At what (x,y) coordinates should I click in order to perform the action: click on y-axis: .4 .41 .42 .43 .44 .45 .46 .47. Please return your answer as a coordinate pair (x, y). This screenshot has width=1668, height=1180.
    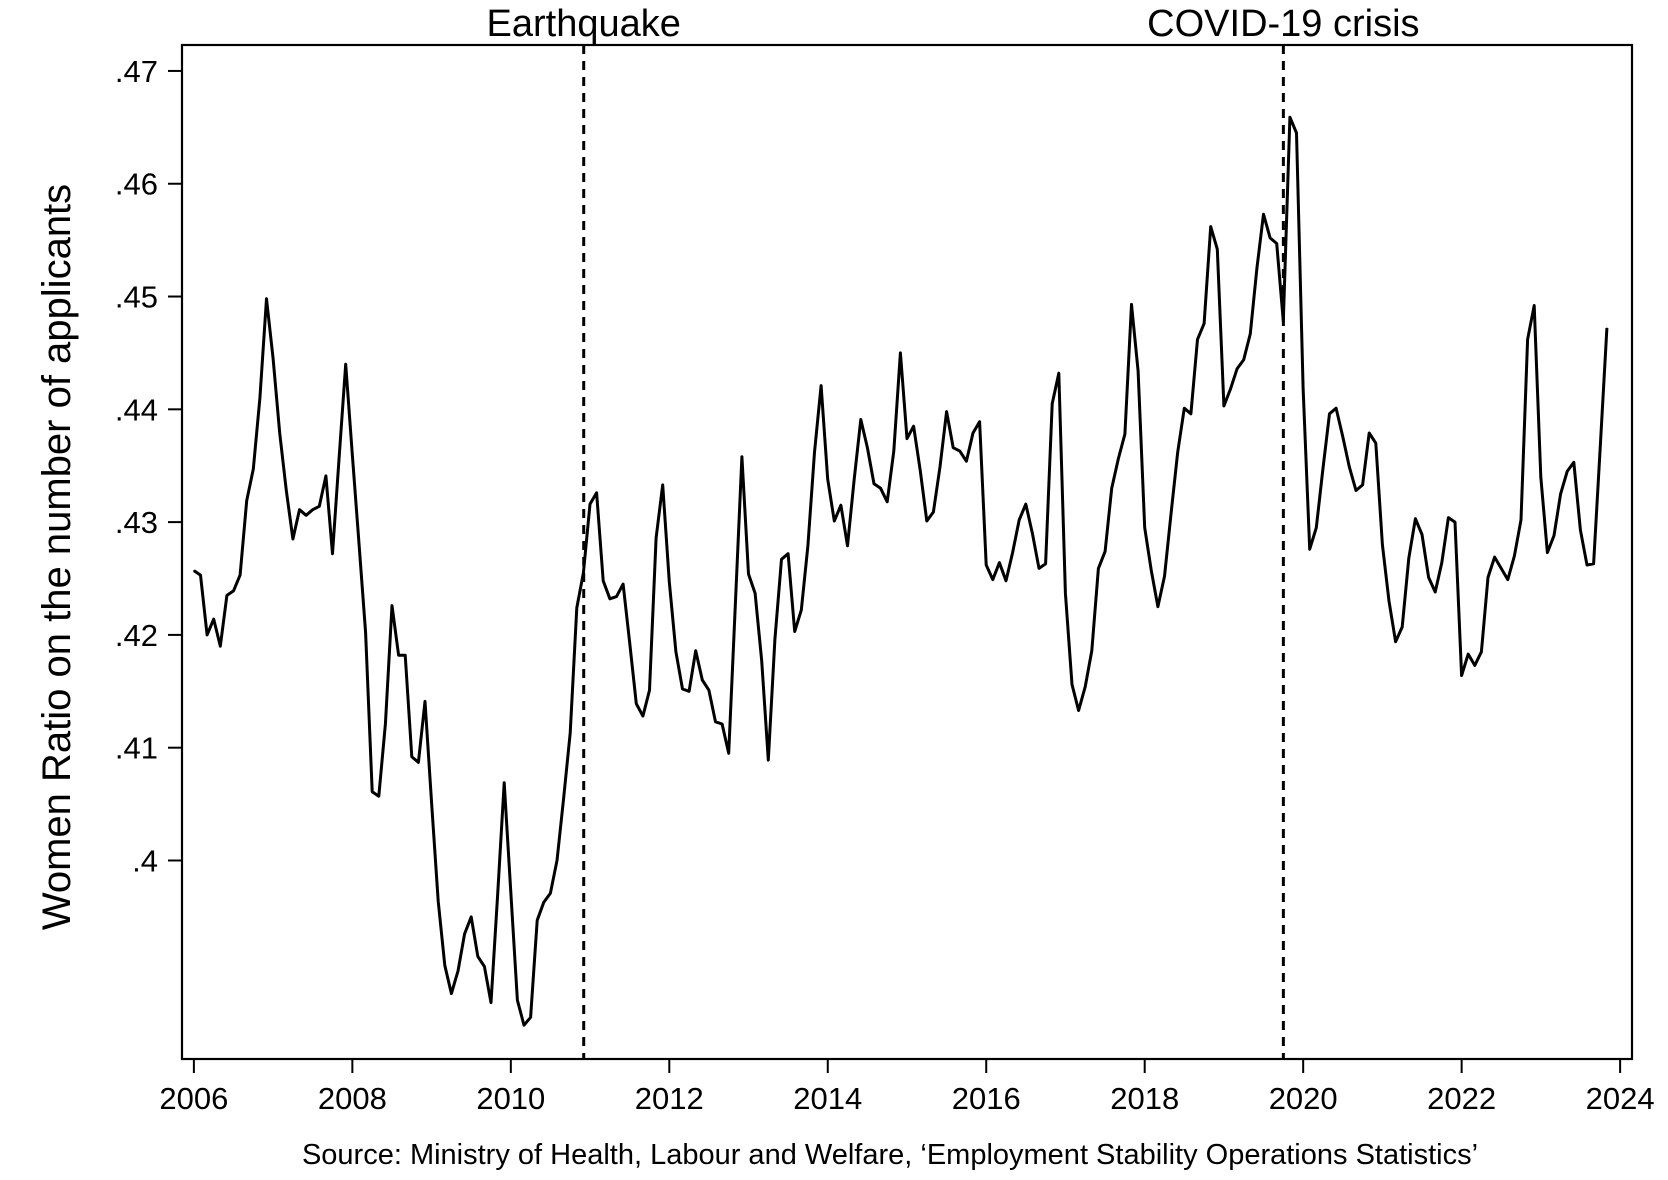
    Looking at the image, I should click on (148, 466).